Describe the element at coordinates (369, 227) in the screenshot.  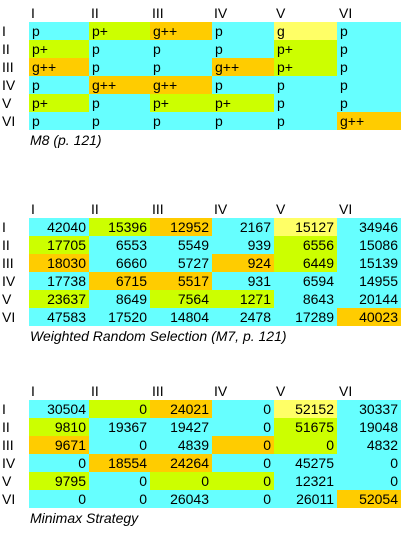
I see `table-cell: 34946` at that location.